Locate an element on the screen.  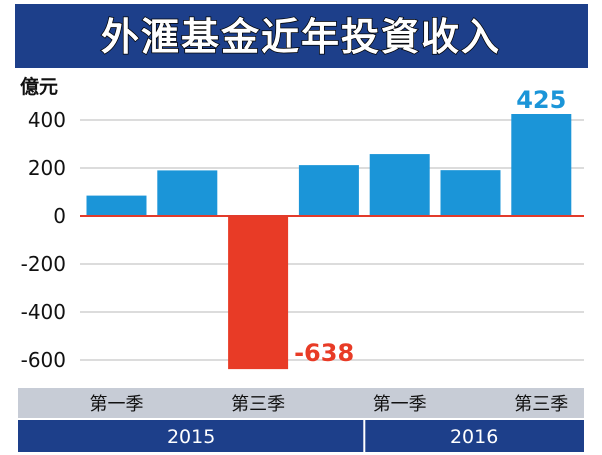
category-axis: 第一季 第三季 第一季 第三季 2015 2016 is located at coordinates (301, 420).